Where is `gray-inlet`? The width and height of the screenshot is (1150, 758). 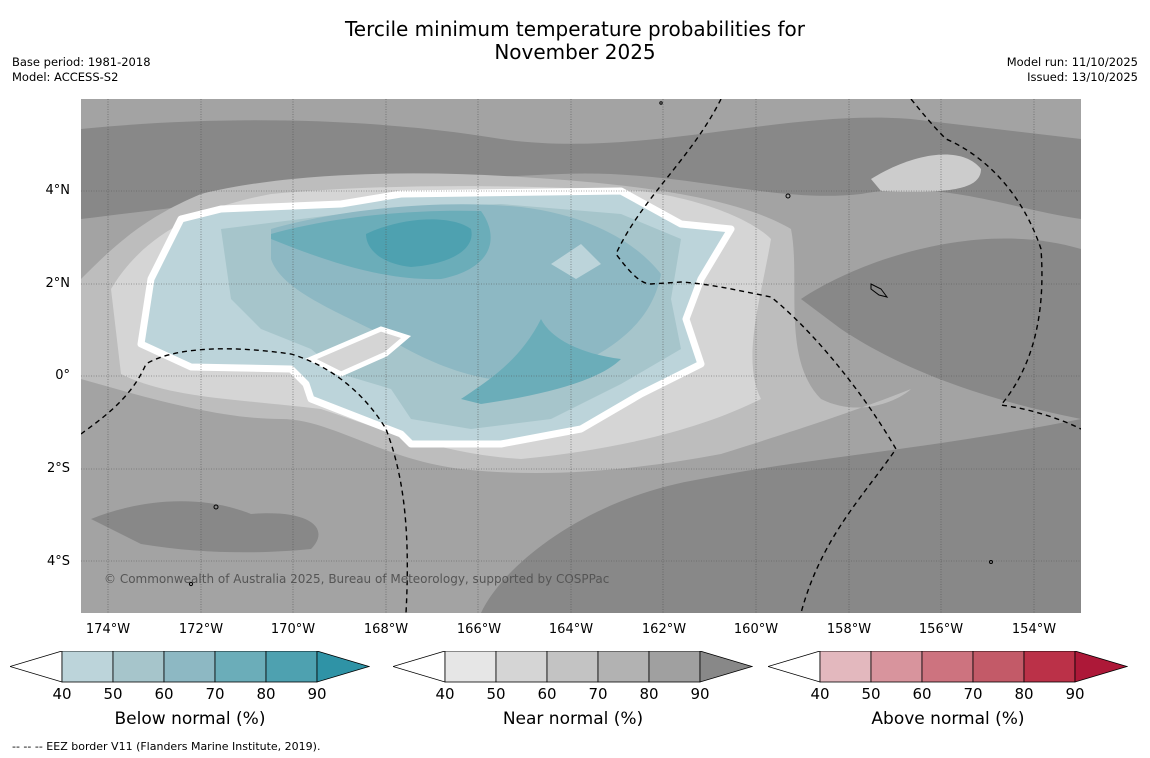 gray-inlet is located at coordinates (358, 351).